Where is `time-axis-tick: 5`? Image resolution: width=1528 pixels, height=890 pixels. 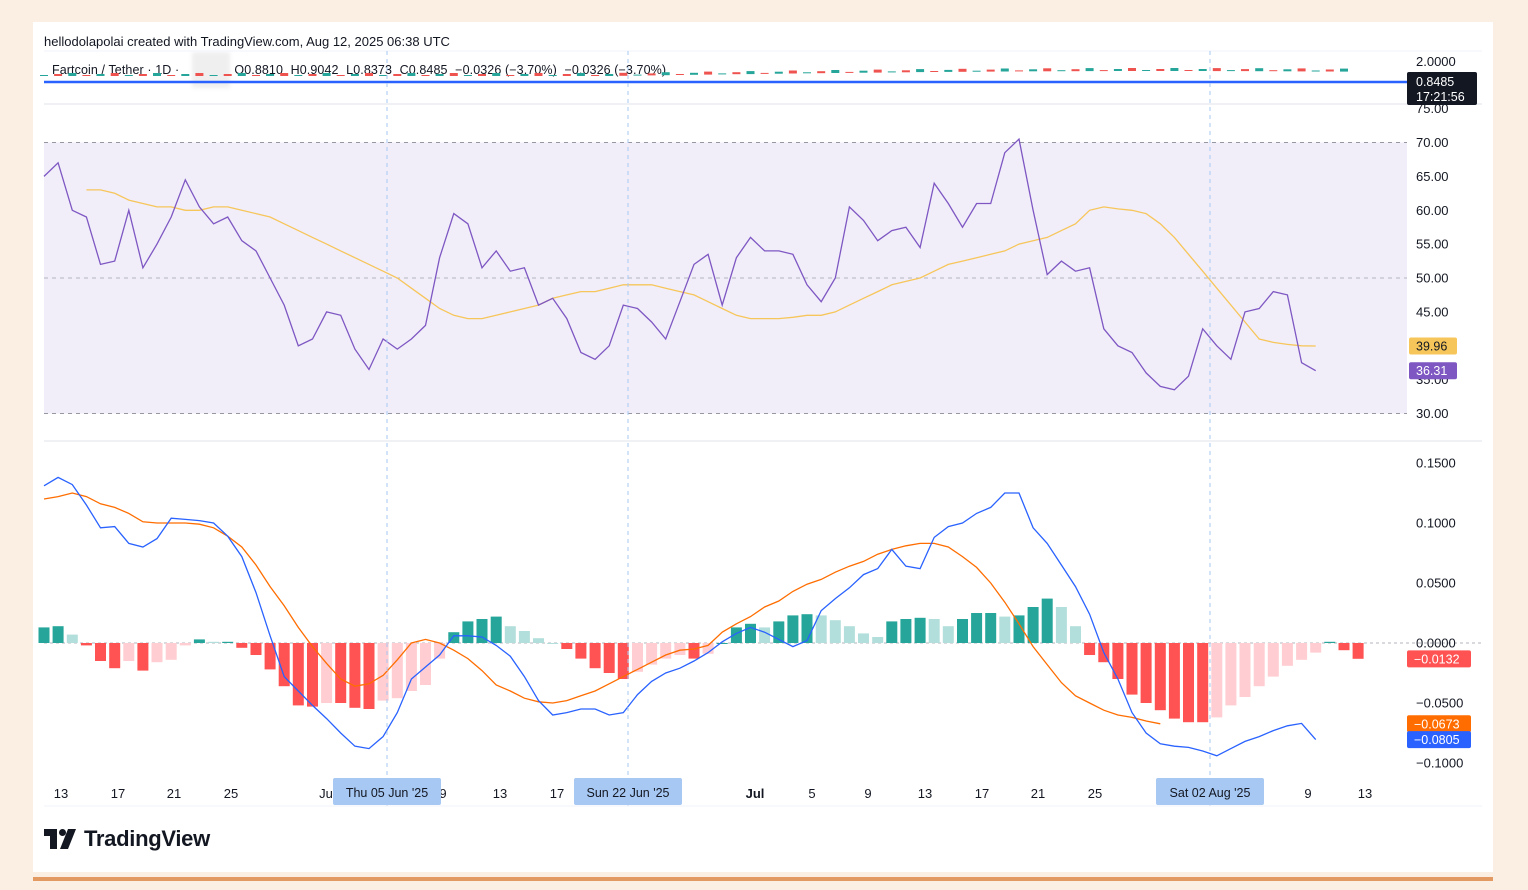 time-axis-tick: 5 is located at coordinates (811, 793).